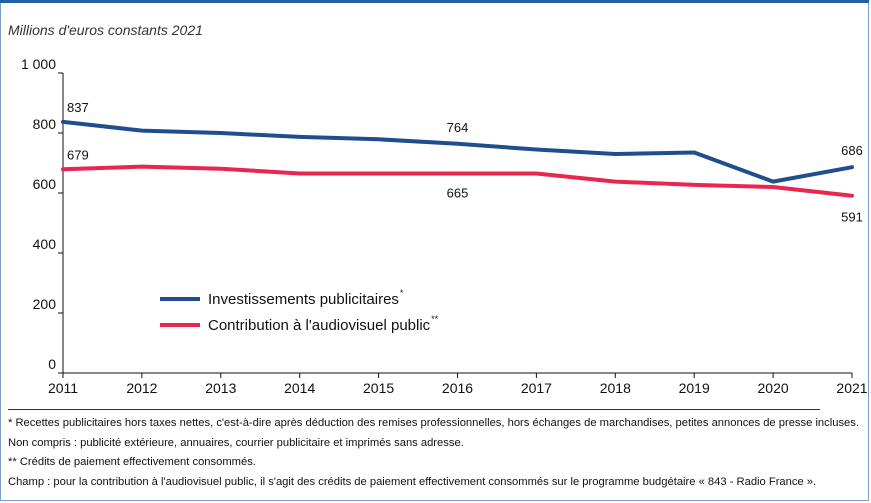 The image size is (871, 503). I want to click on data-label: 686, so click(852, 150).